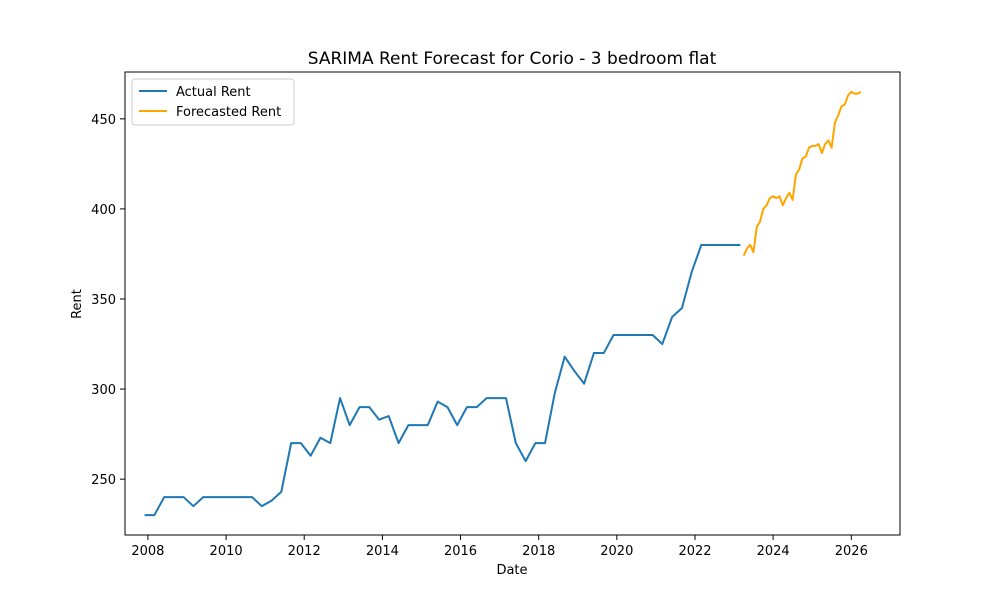  I want to click on x-axis-title: Date, so click(511, 570).